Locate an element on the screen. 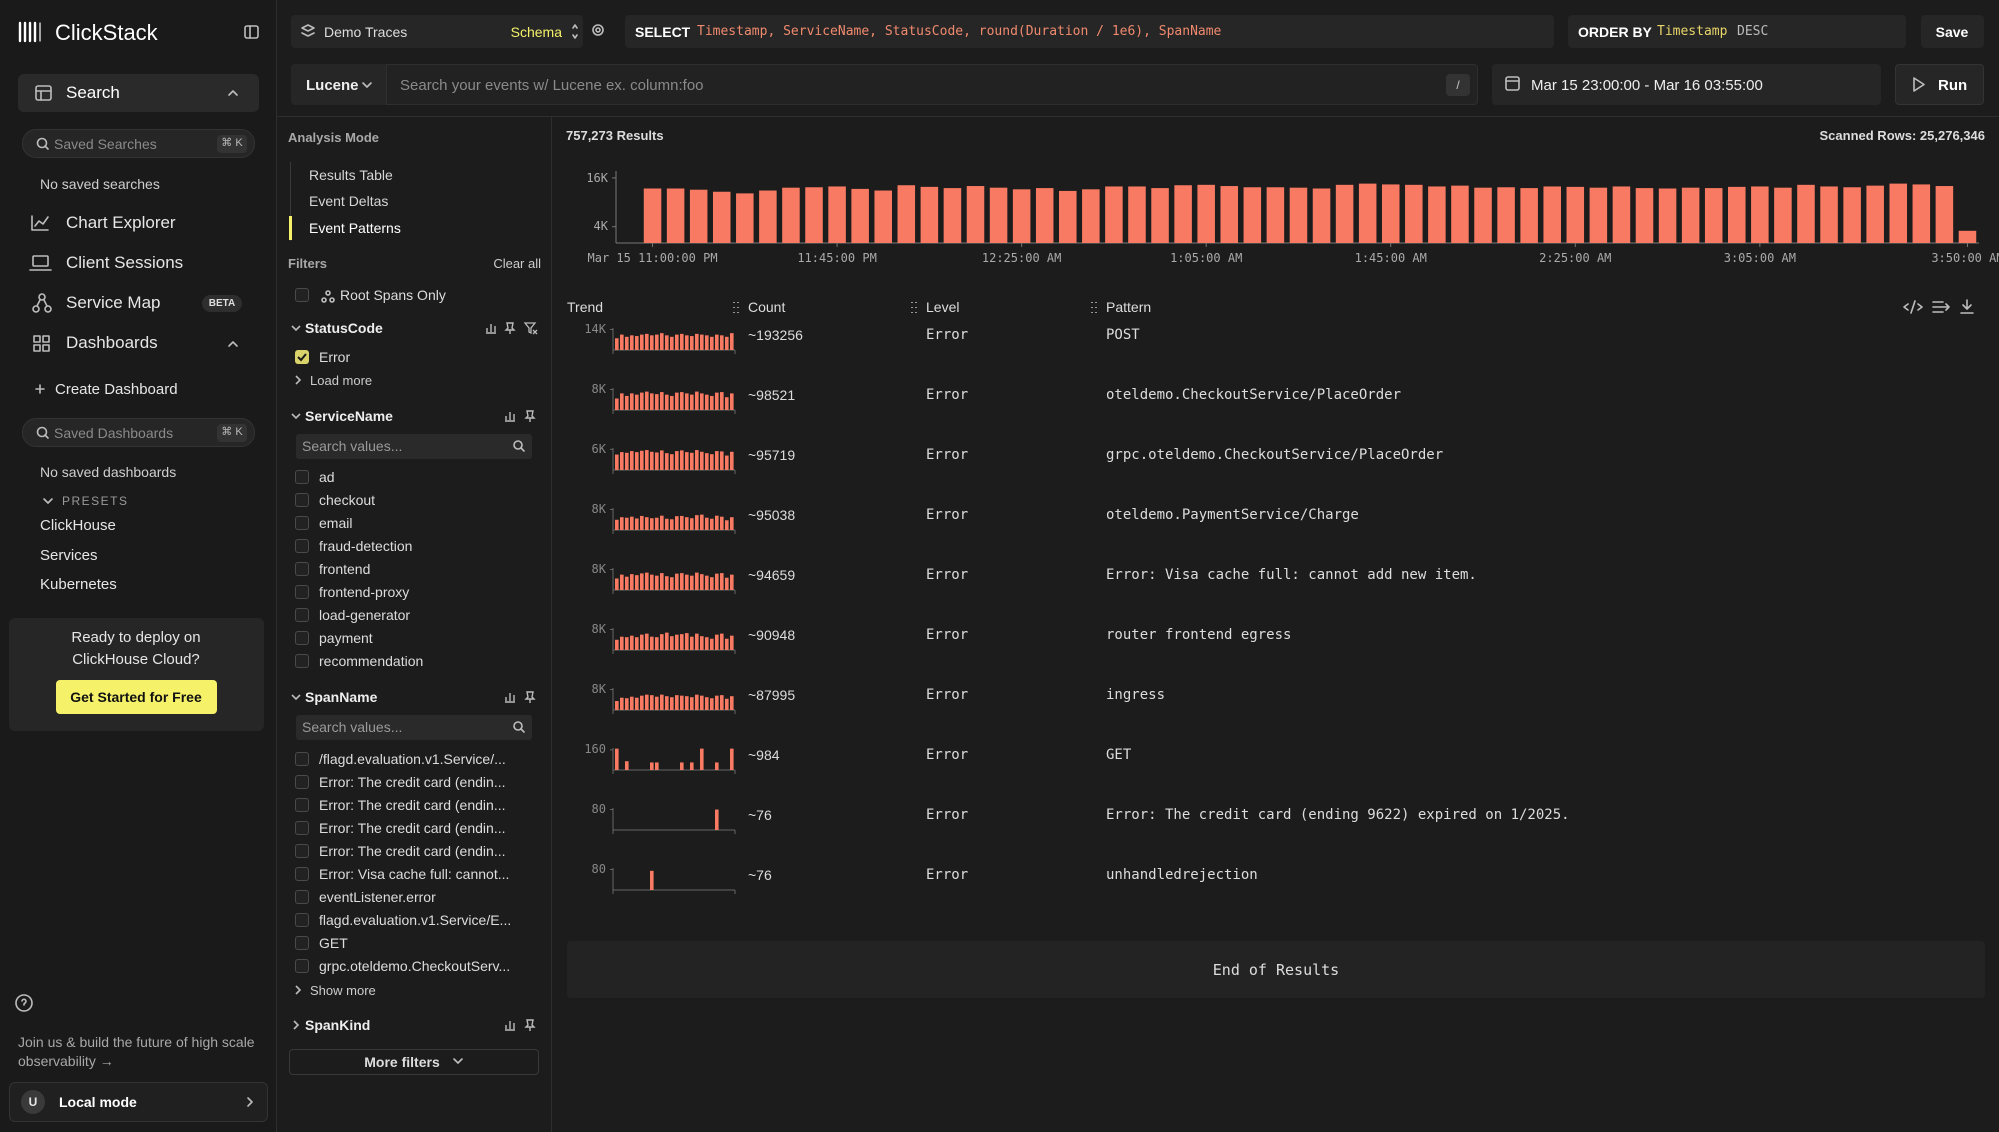 Image resolution: width=1999 pixels, height=1132 pixels. run-text: Run is located at coordinates (1952, 85).